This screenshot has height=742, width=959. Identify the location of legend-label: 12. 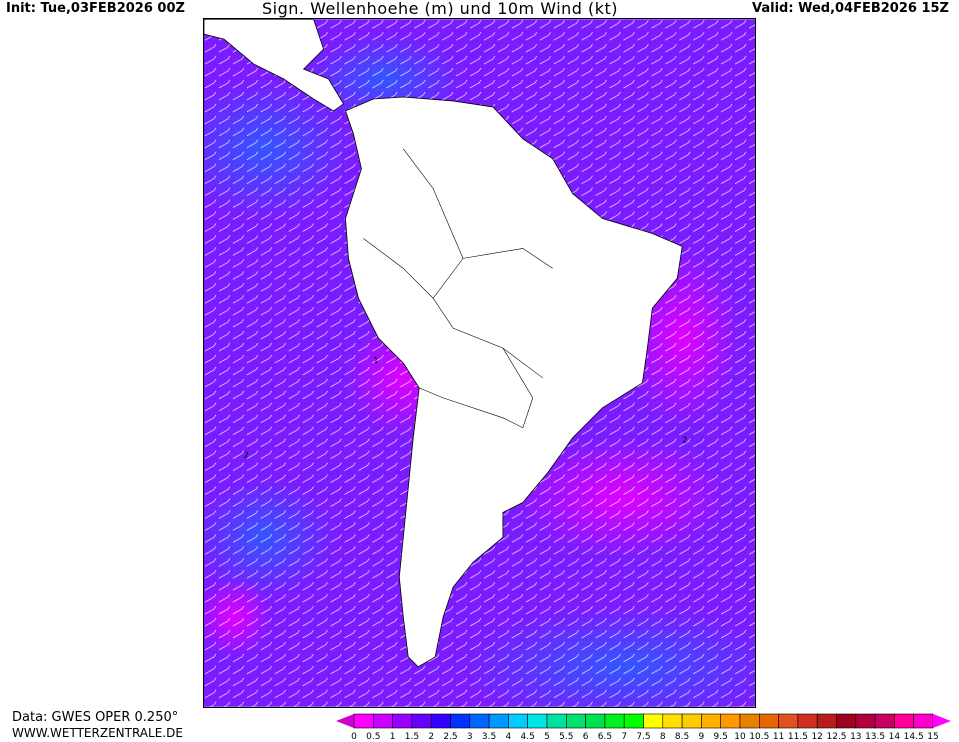
(817, 737).